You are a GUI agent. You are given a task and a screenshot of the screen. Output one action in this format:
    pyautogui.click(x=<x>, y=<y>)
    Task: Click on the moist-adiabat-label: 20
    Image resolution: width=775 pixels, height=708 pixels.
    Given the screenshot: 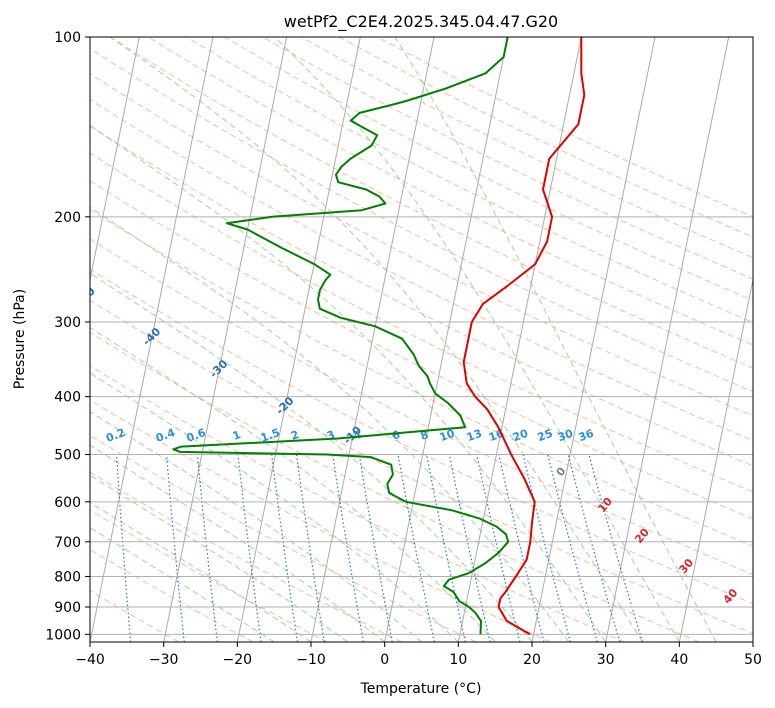 What is the action you would take?
    pyautogui.click(x=642, y=536)
    